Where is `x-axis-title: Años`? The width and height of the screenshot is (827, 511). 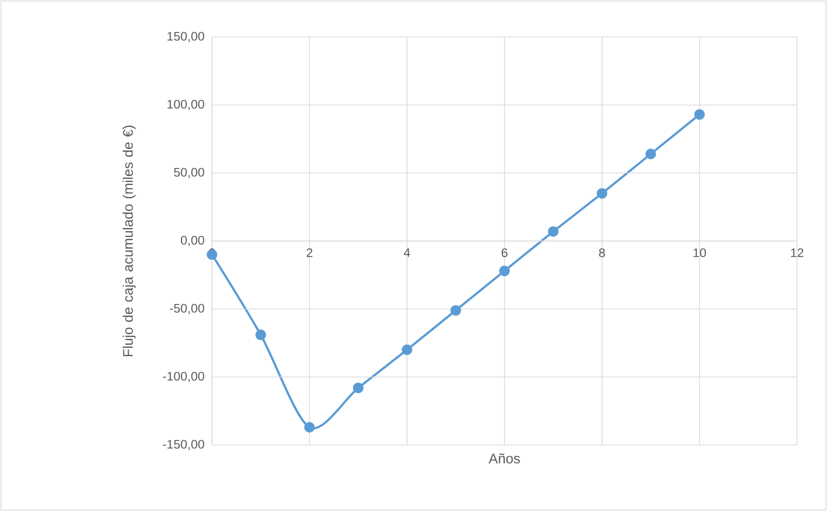
x-axis-title: Años is located at coordinates (504, 458).